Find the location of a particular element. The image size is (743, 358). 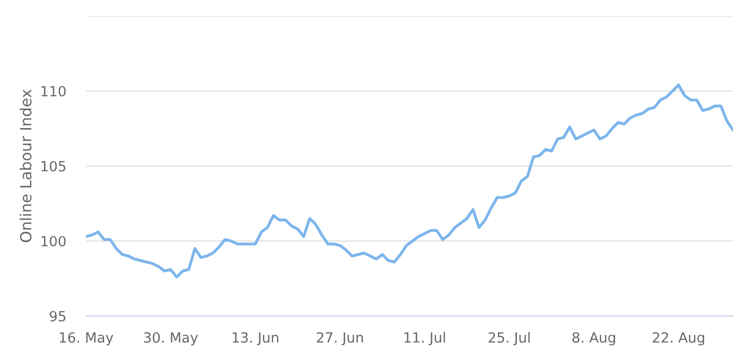

y-tick-label: 100 is located at coordinates (54, 241).